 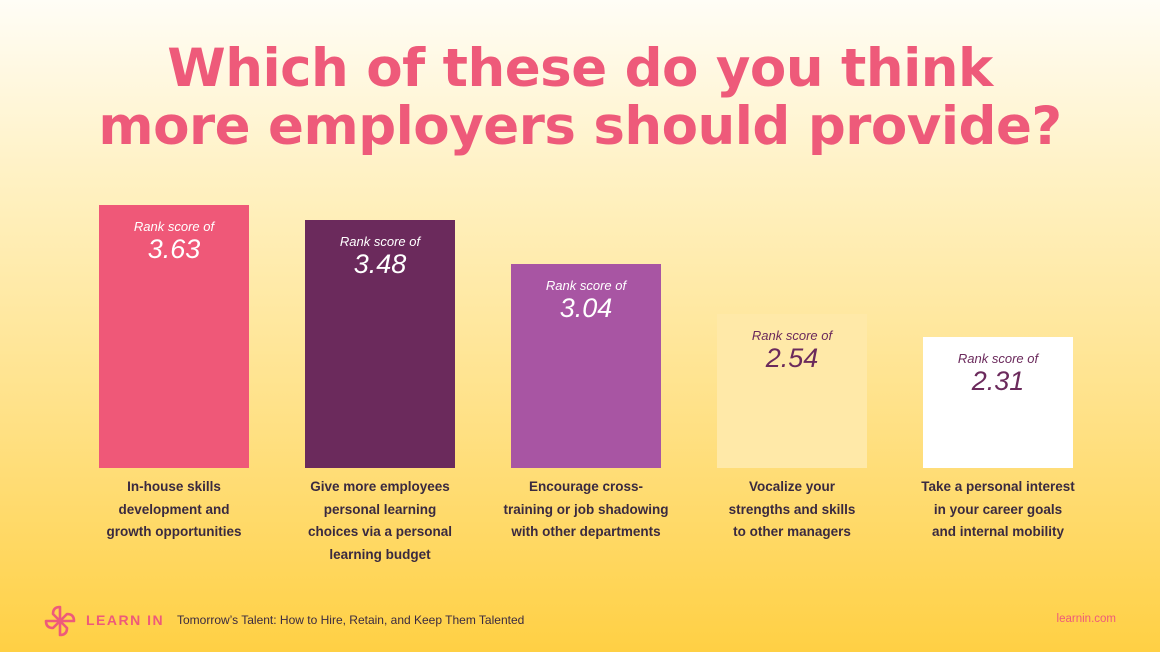 I want to click on category-label-line: in your career goals, so click(x=998, y=509).